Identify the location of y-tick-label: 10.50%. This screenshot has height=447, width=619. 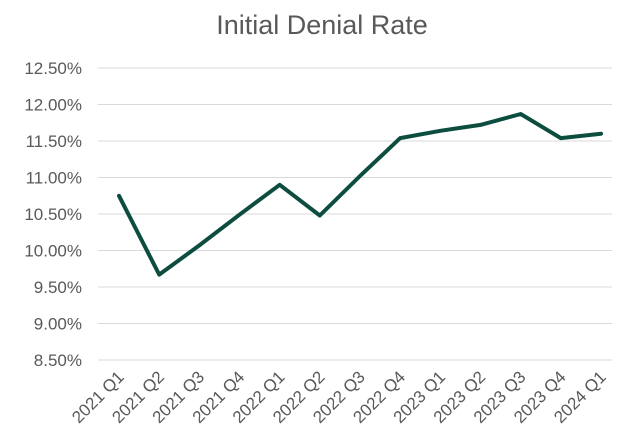
(53, 214).